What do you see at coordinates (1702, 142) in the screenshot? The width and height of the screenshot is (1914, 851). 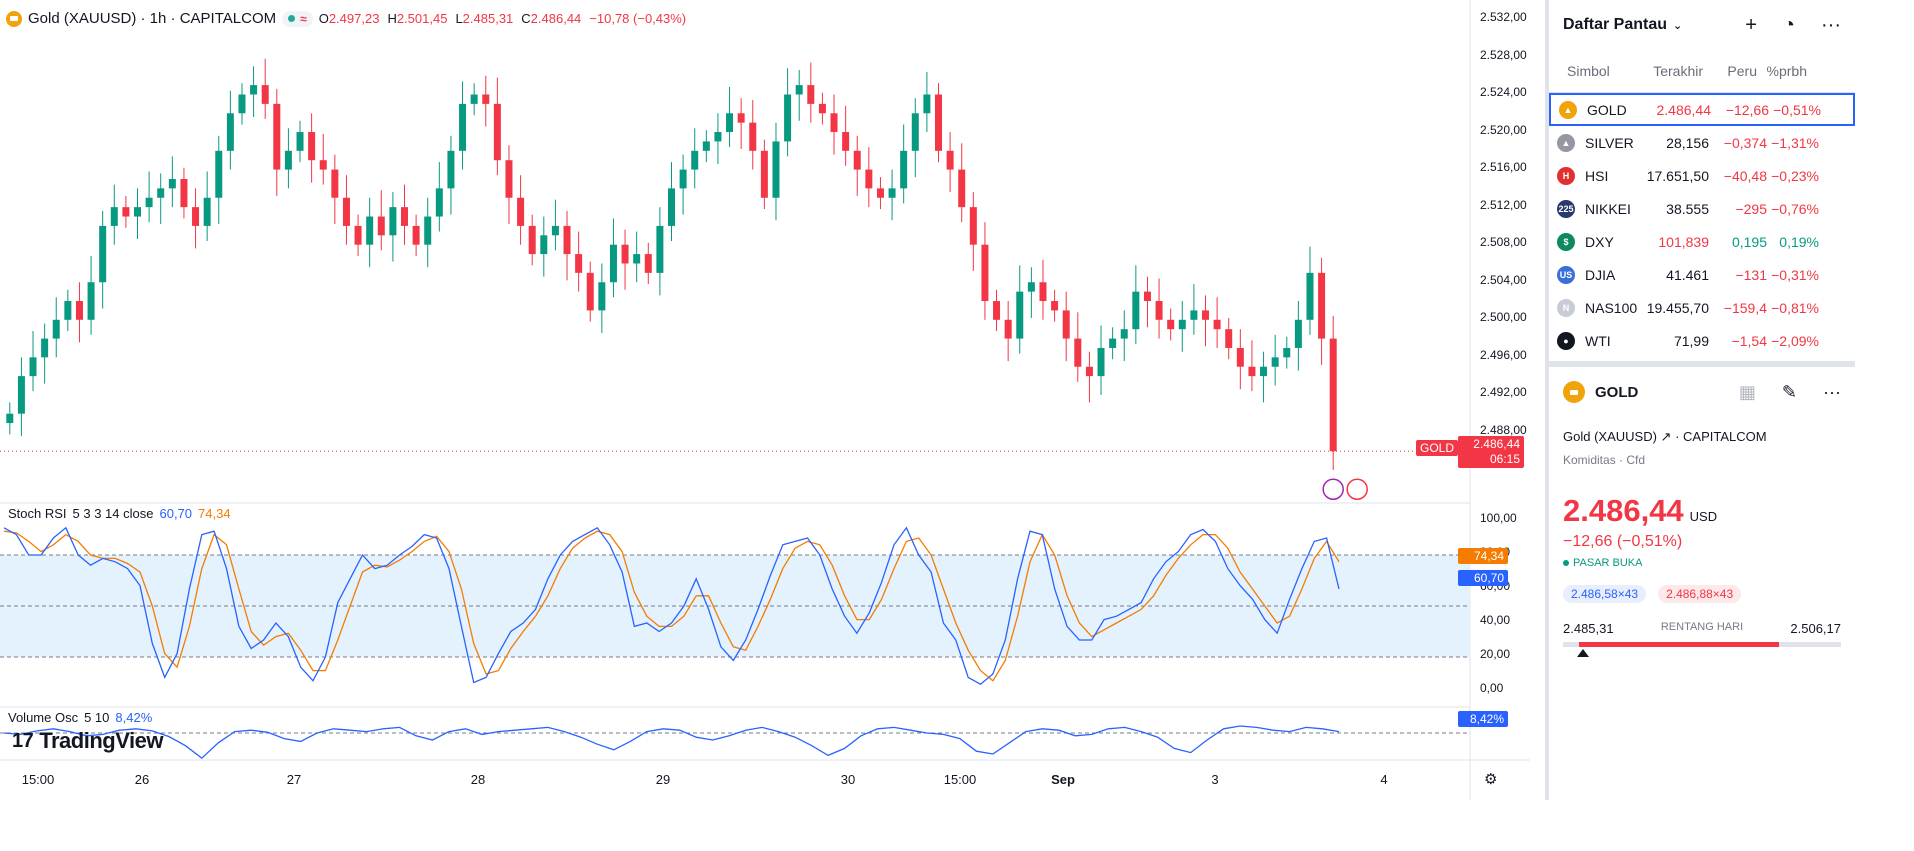 I see `watchlist-row: ▲ SILVER 28,156 −0,374 −1,31%` at bounding box center [1702, 142].